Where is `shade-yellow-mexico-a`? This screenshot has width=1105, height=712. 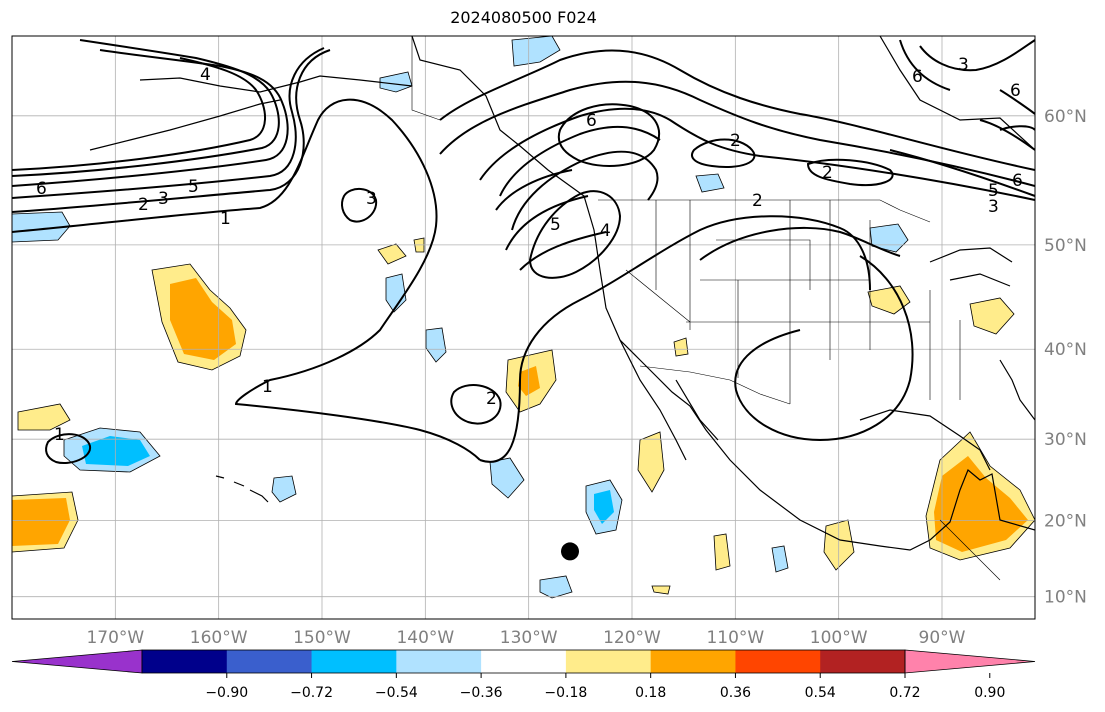 shade-yellow-mexico-a is located at coordinates (651, 462).